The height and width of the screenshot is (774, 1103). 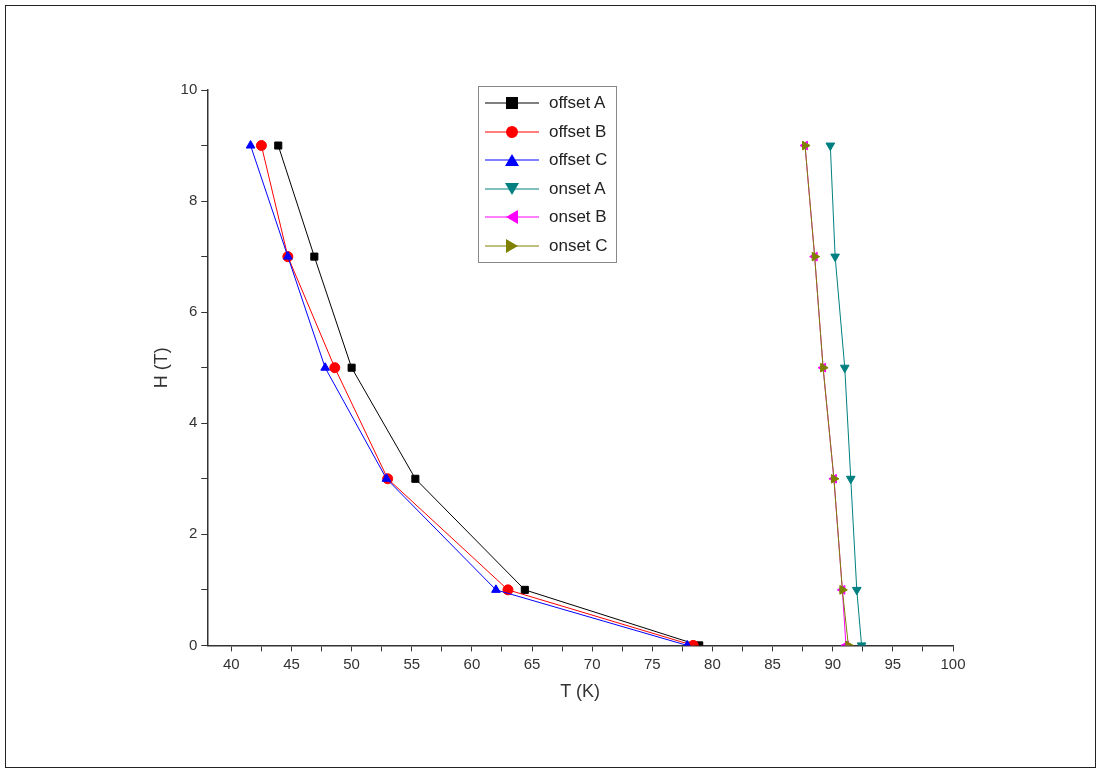 What do you see at coordinates (592, 663) in the screenshot?
I see `x-tick-label: 70` at bounding box center [592, 663].